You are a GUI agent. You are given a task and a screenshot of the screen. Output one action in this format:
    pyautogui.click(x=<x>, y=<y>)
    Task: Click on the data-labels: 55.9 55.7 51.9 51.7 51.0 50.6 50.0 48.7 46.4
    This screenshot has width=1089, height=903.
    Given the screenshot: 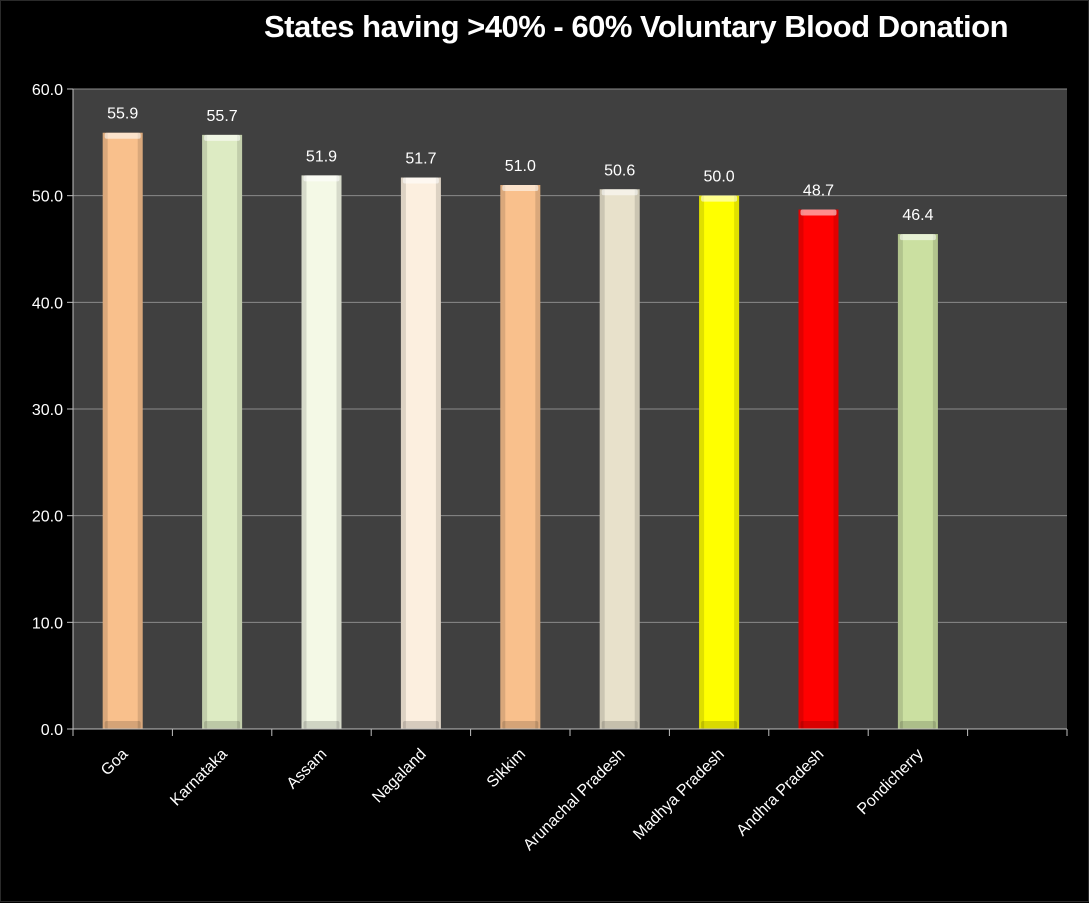 What is the action you would take?
    pyautogui.click(x=520, y=165)
    